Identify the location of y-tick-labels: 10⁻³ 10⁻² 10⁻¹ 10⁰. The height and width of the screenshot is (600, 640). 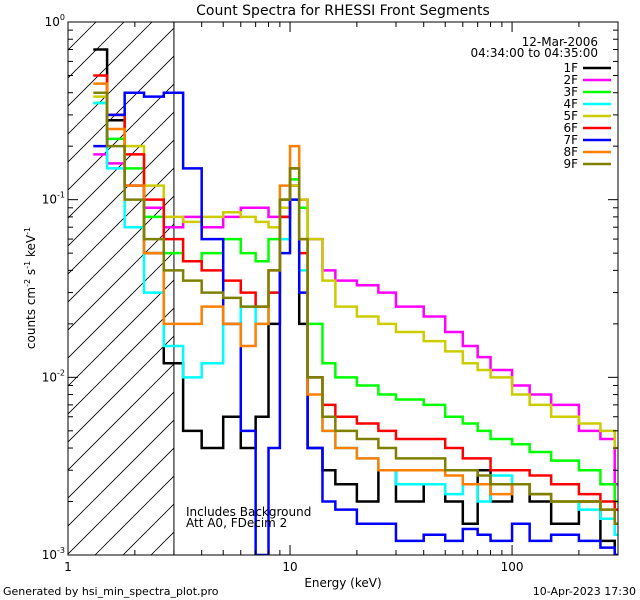
(53, 287).